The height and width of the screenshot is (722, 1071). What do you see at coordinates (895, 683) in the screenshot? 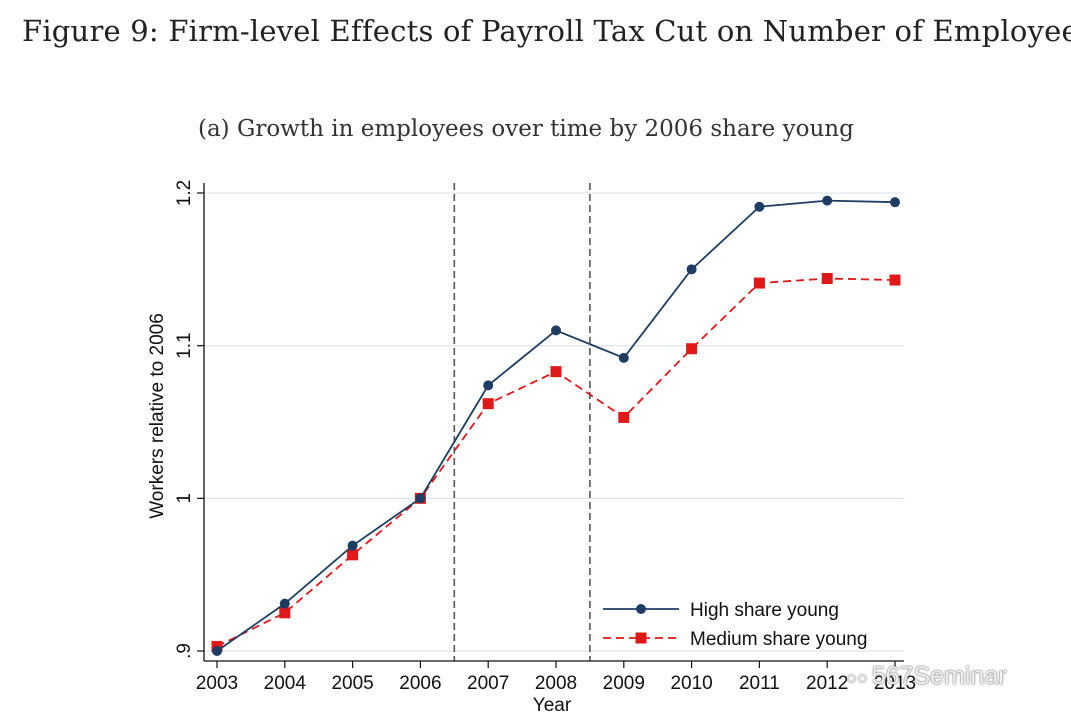
I see `x-tick-label: 2013` at bounding box center [895, 683].